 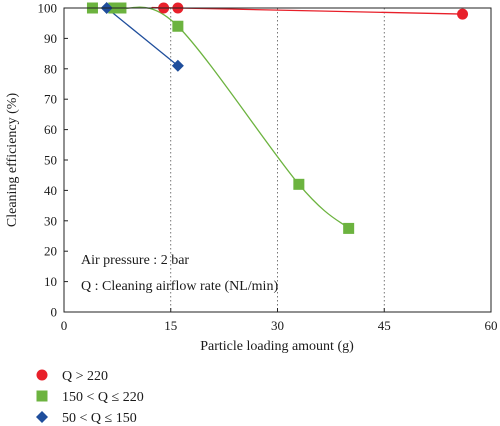 What do you see at coordinates (12, 160) in the screenshot?
I see `y-axis-title: Cleaning efficiency (%)` at bounding box center [12, 160].